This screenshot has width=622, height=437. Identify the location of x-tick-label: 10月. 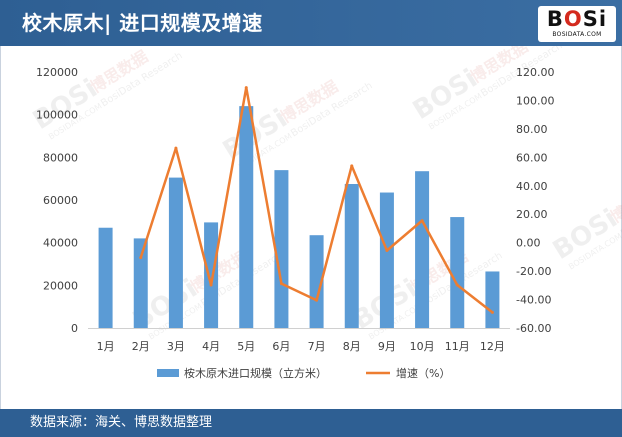
(422, 346).